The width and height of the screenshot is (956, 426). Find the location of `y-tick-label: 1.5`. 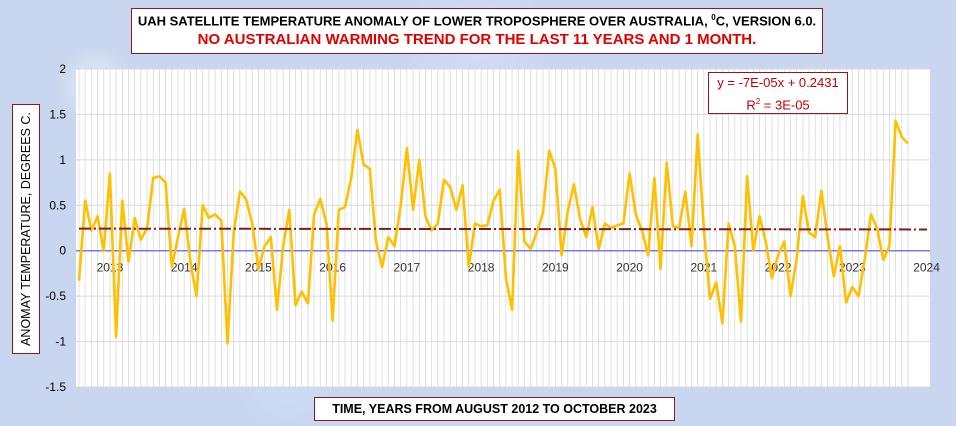

y-tick-label: 1.5 is located at coordinates (57, 114).